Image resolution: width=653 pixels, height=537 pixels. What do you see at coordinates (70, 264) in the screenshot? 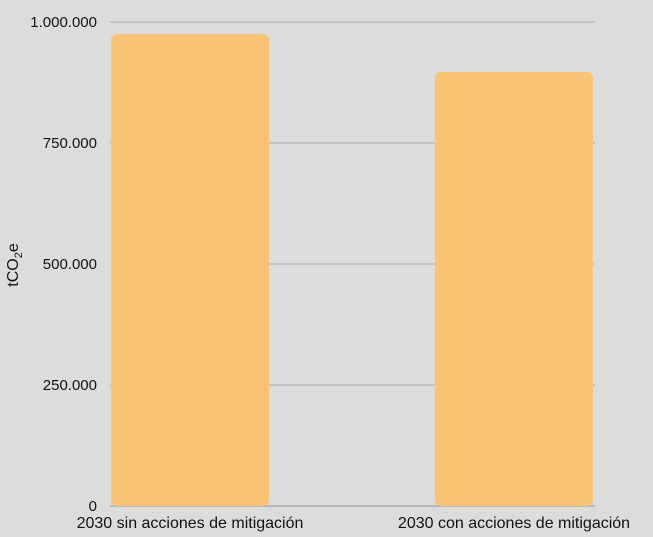
I see `y-tick-label: 500.000` at bounding box center [70, 264].